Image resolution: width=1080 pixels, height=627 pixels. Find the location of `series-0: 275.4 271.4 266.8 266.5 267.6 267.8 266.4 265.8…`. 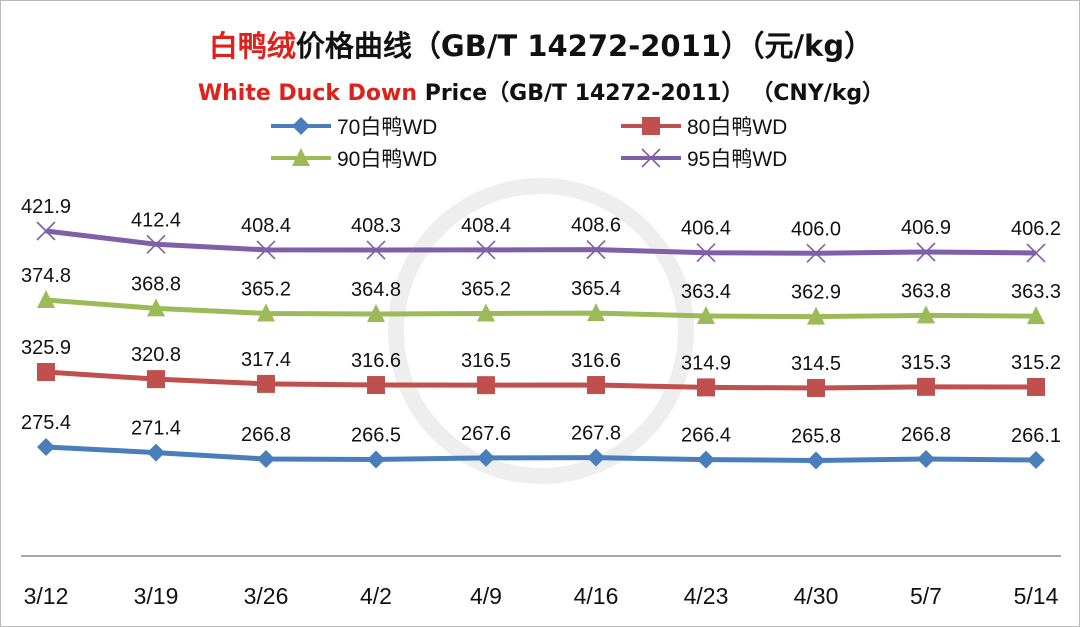

series-0: 275.4 271.4 266.8 266.5 267.6 267.8 266.4 265.8… is located at coordinates (541, 441).